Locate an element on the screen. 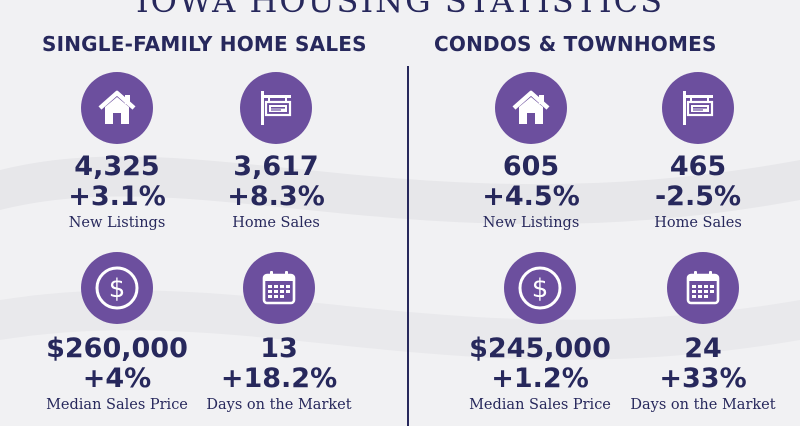 The width and height of the screenshot is (800, 426). sf-days-on-market-stat: 13 +18.2% Days on the Market is located at coordinates (279, 333).